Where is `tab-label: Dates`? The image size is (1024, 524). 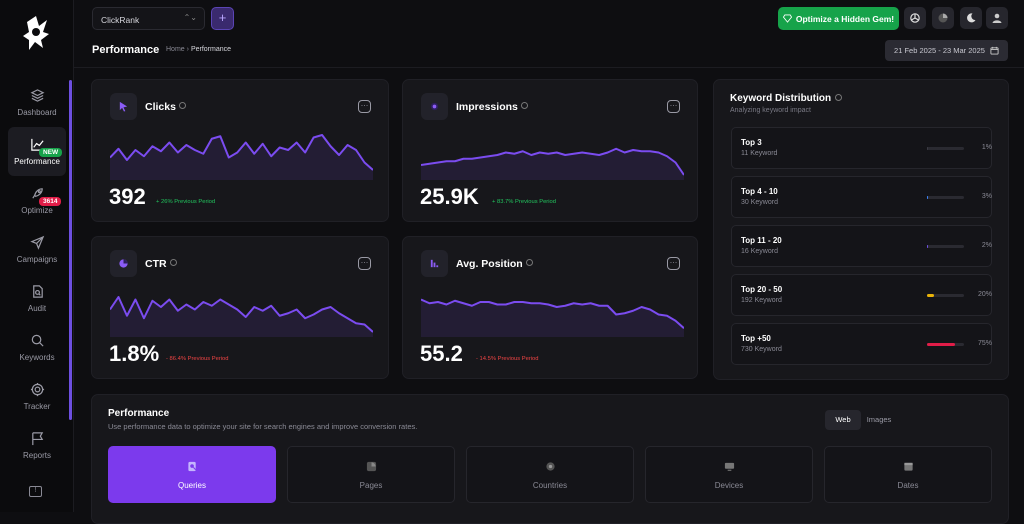 tab-label: Dates is located at coordinates (908, 485).